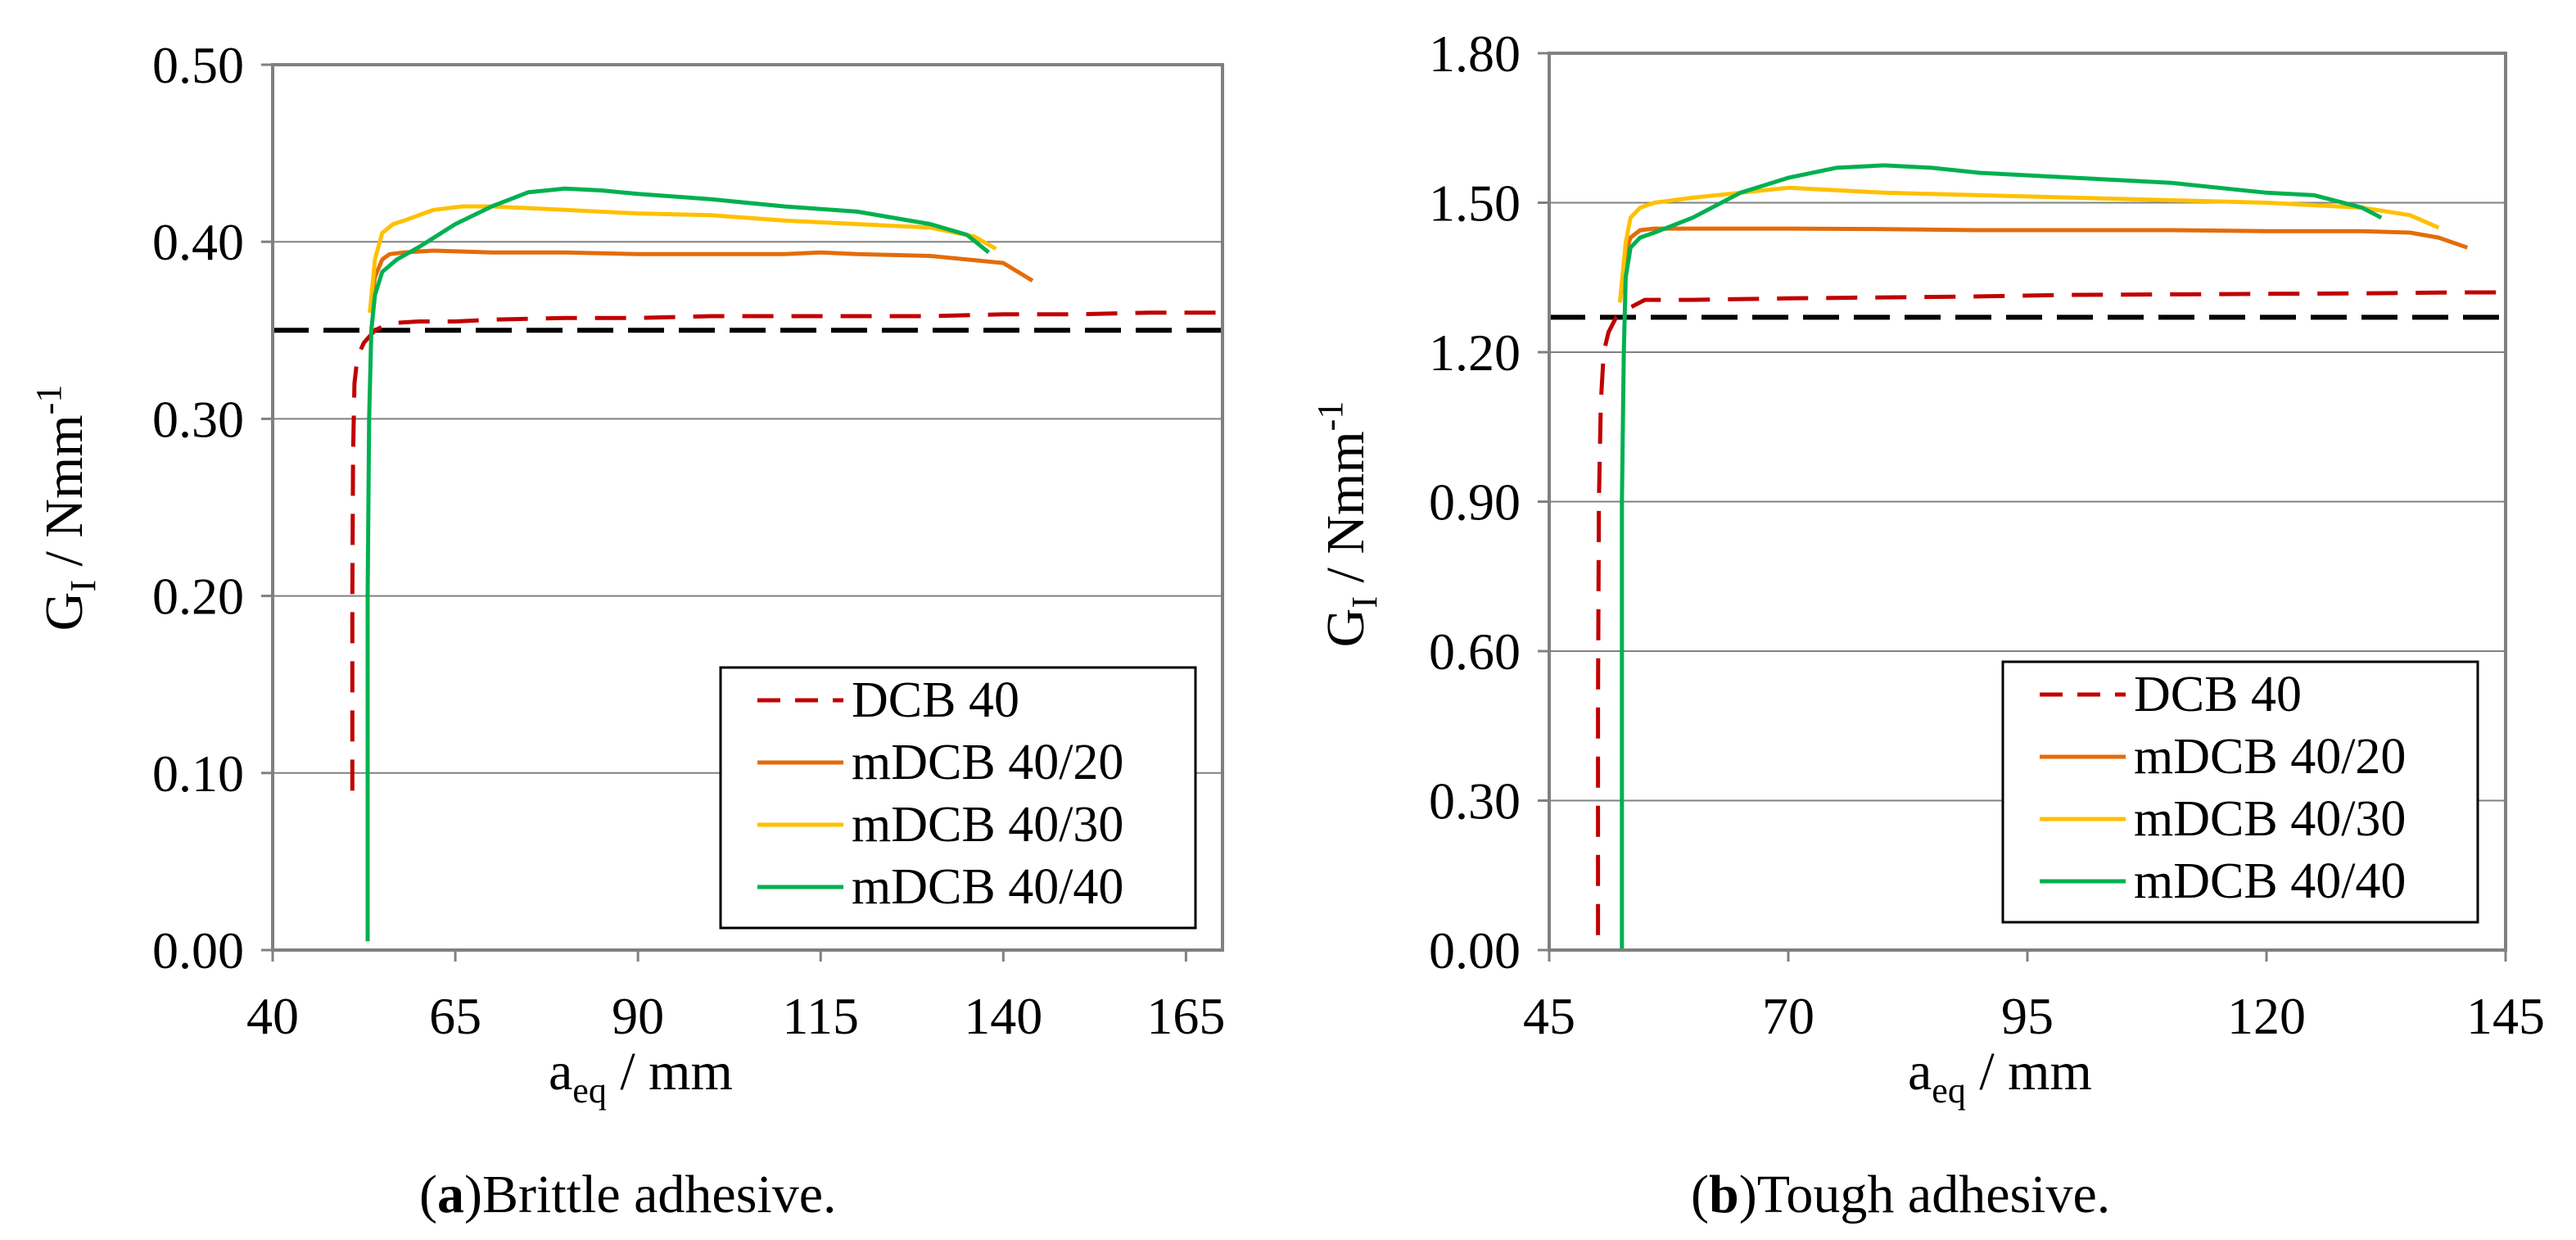 Image resolution: width=2576 pixels, height=1240 pixels. What do you see at coordinates (1475, 651) in the screenshot?
I see `y-tick-label: 0.60` at bounding box center [1475, 651].